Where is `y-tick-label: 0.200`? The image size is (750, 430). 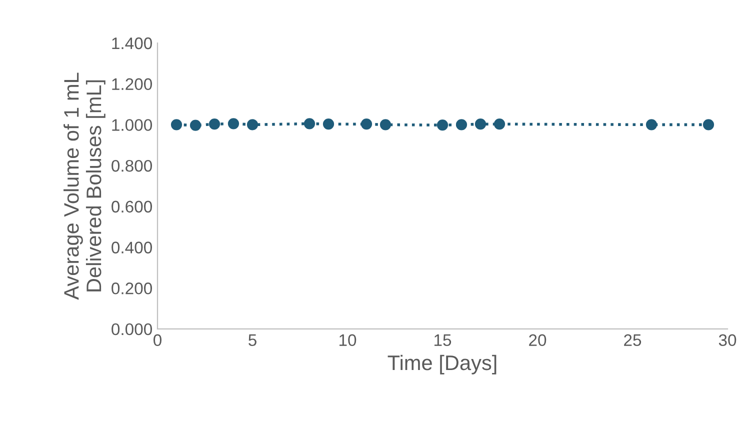
y-tick-label: 0.200 is located at coordinates (132, 288).